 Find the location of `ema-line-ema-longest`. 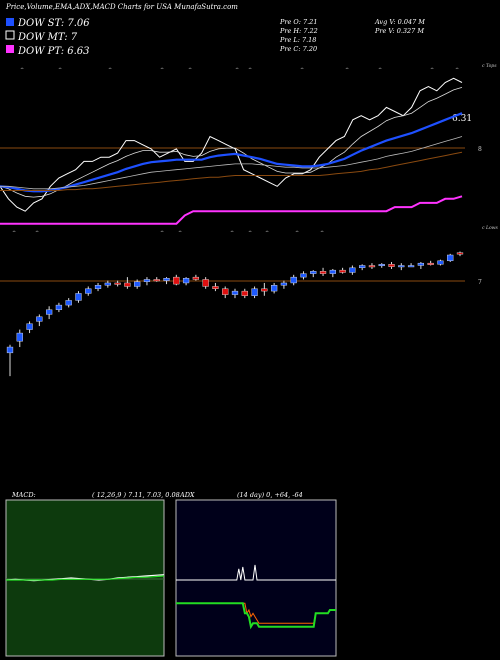

ema-line-ema-longest is located at coordinates (231, 171).